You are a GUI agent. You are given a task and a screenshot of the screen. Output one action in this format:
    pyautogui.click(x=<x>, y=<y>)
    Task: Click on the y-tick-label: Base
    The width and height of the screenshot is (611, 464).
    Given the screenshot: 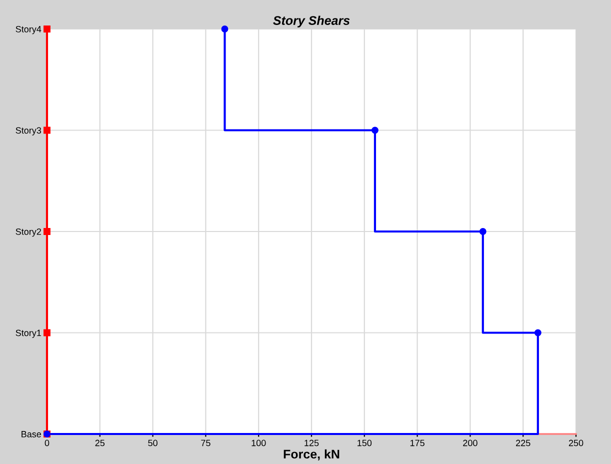 What is the action you would take?
    pyautogui.click(x=32, y=434)
    